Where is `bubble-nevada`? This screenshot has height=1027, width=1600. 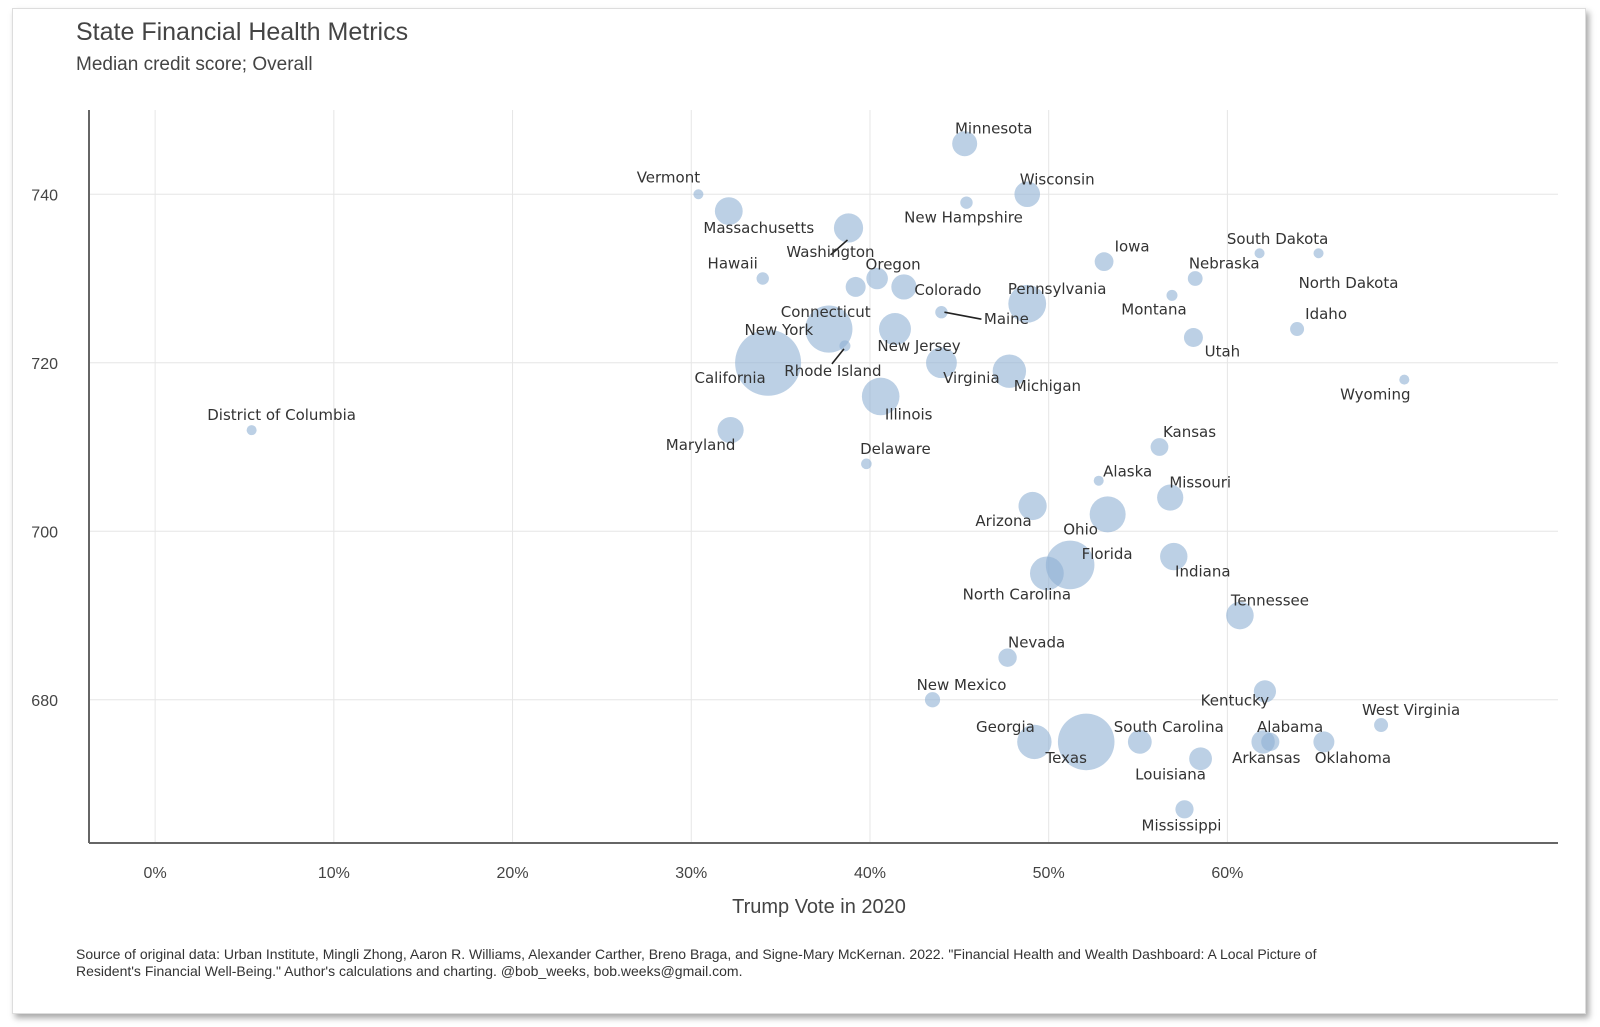
bubble-nevada is located at coordinates (1007, 657).